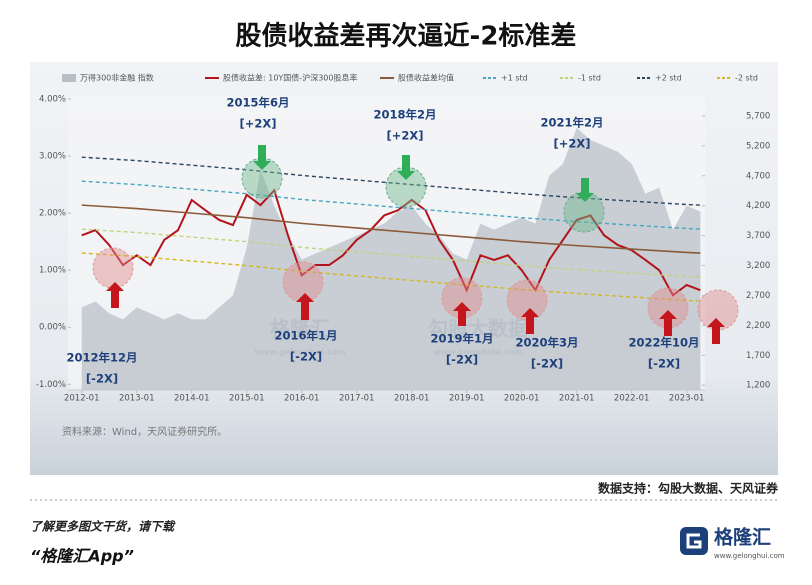 The width and height of the screenshot is (812, 585). Describe the element at coordinates (302, 399) in the screenshot. I see `x-tick-label: 2016-01` at that location.